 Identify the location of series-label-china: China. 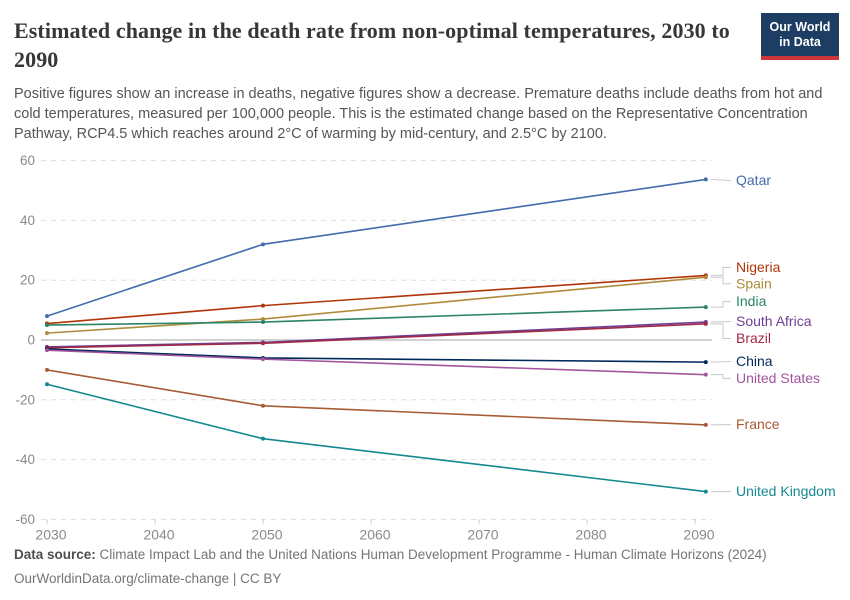
(754, 361).